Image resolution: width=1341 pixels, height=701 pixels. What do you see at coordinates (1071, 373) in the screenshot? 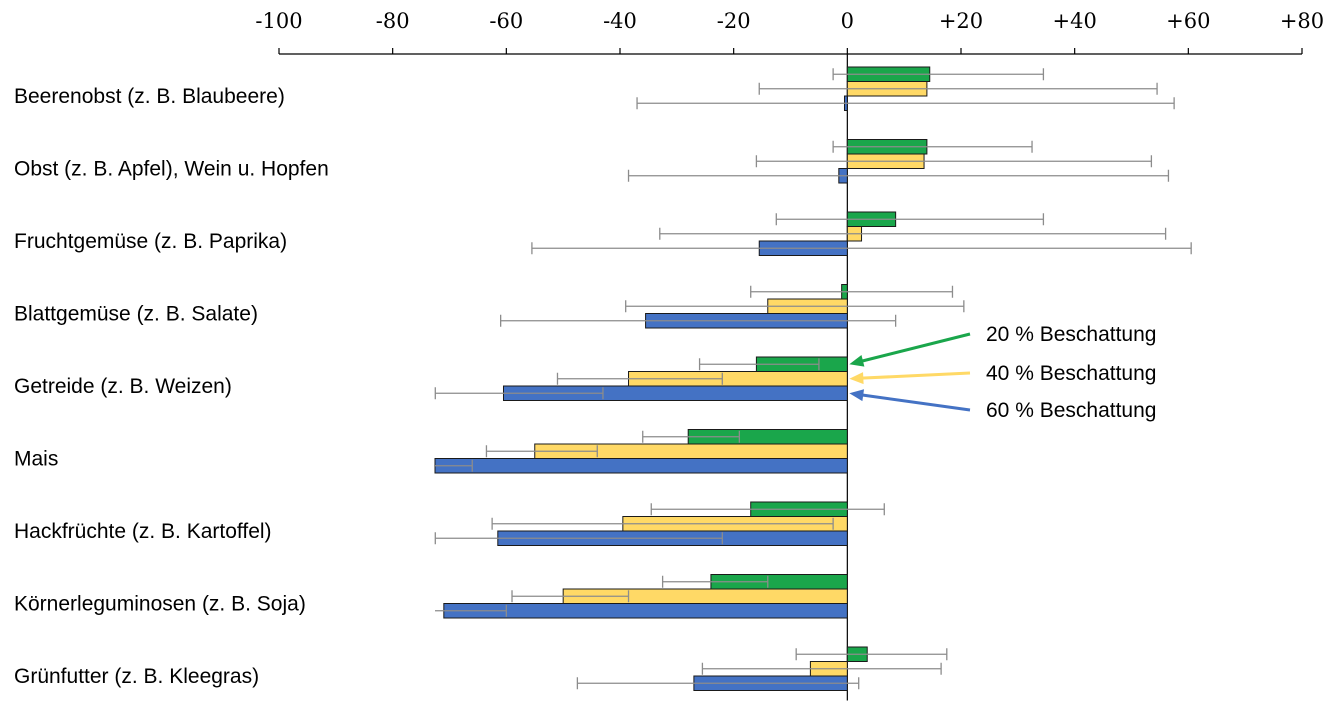
I see `legend-label: 40 % Beschattung` at bounding box center [1071, 373].